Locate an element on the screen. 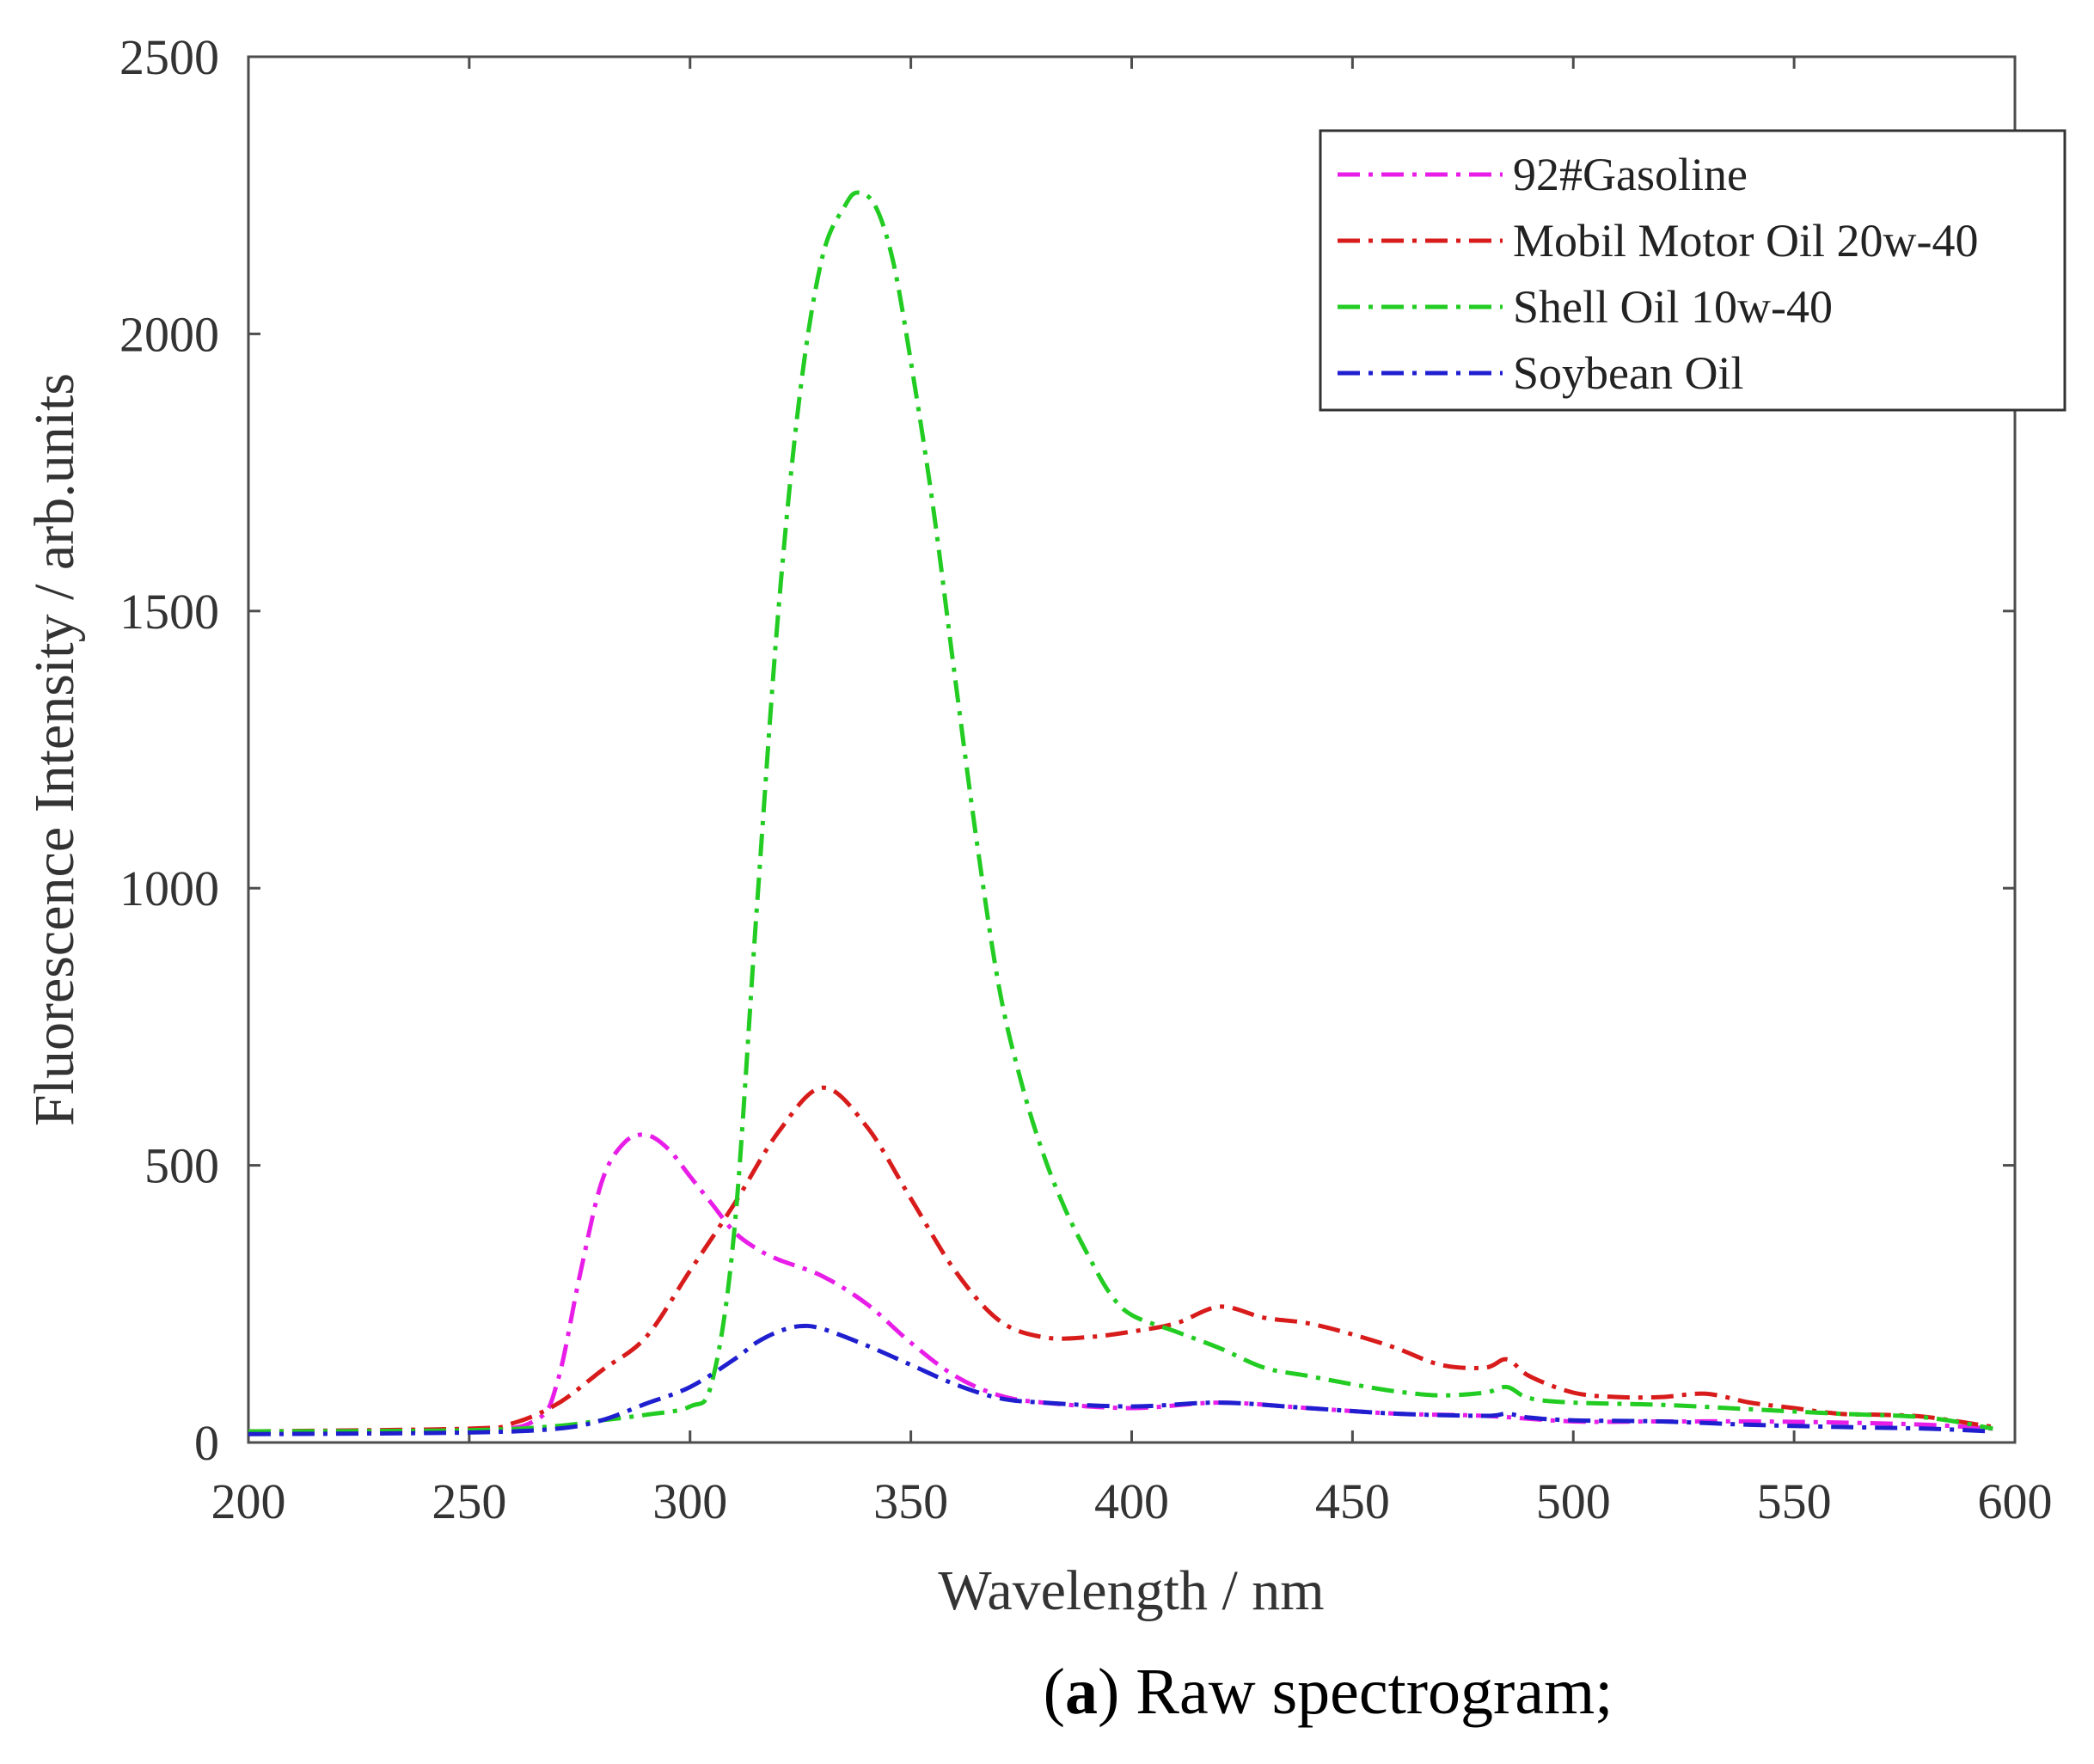 This screenshot has height=1764, width=2094. x-tick-label: 400 is located at coordinates (1131, 1501).